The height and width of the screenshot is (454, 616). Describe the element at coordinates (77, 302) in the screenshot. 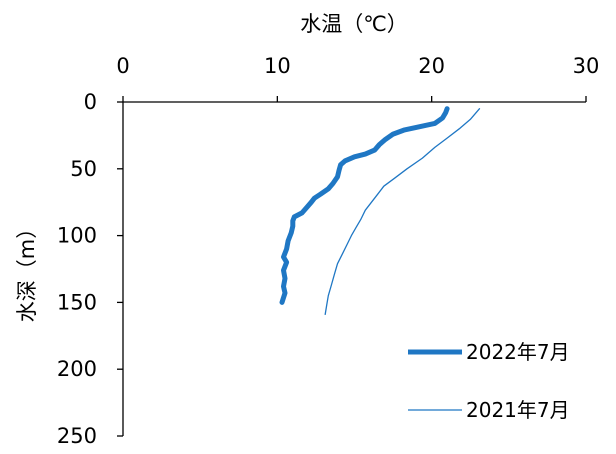

I see `y-tick-label-3: 150` at that location.